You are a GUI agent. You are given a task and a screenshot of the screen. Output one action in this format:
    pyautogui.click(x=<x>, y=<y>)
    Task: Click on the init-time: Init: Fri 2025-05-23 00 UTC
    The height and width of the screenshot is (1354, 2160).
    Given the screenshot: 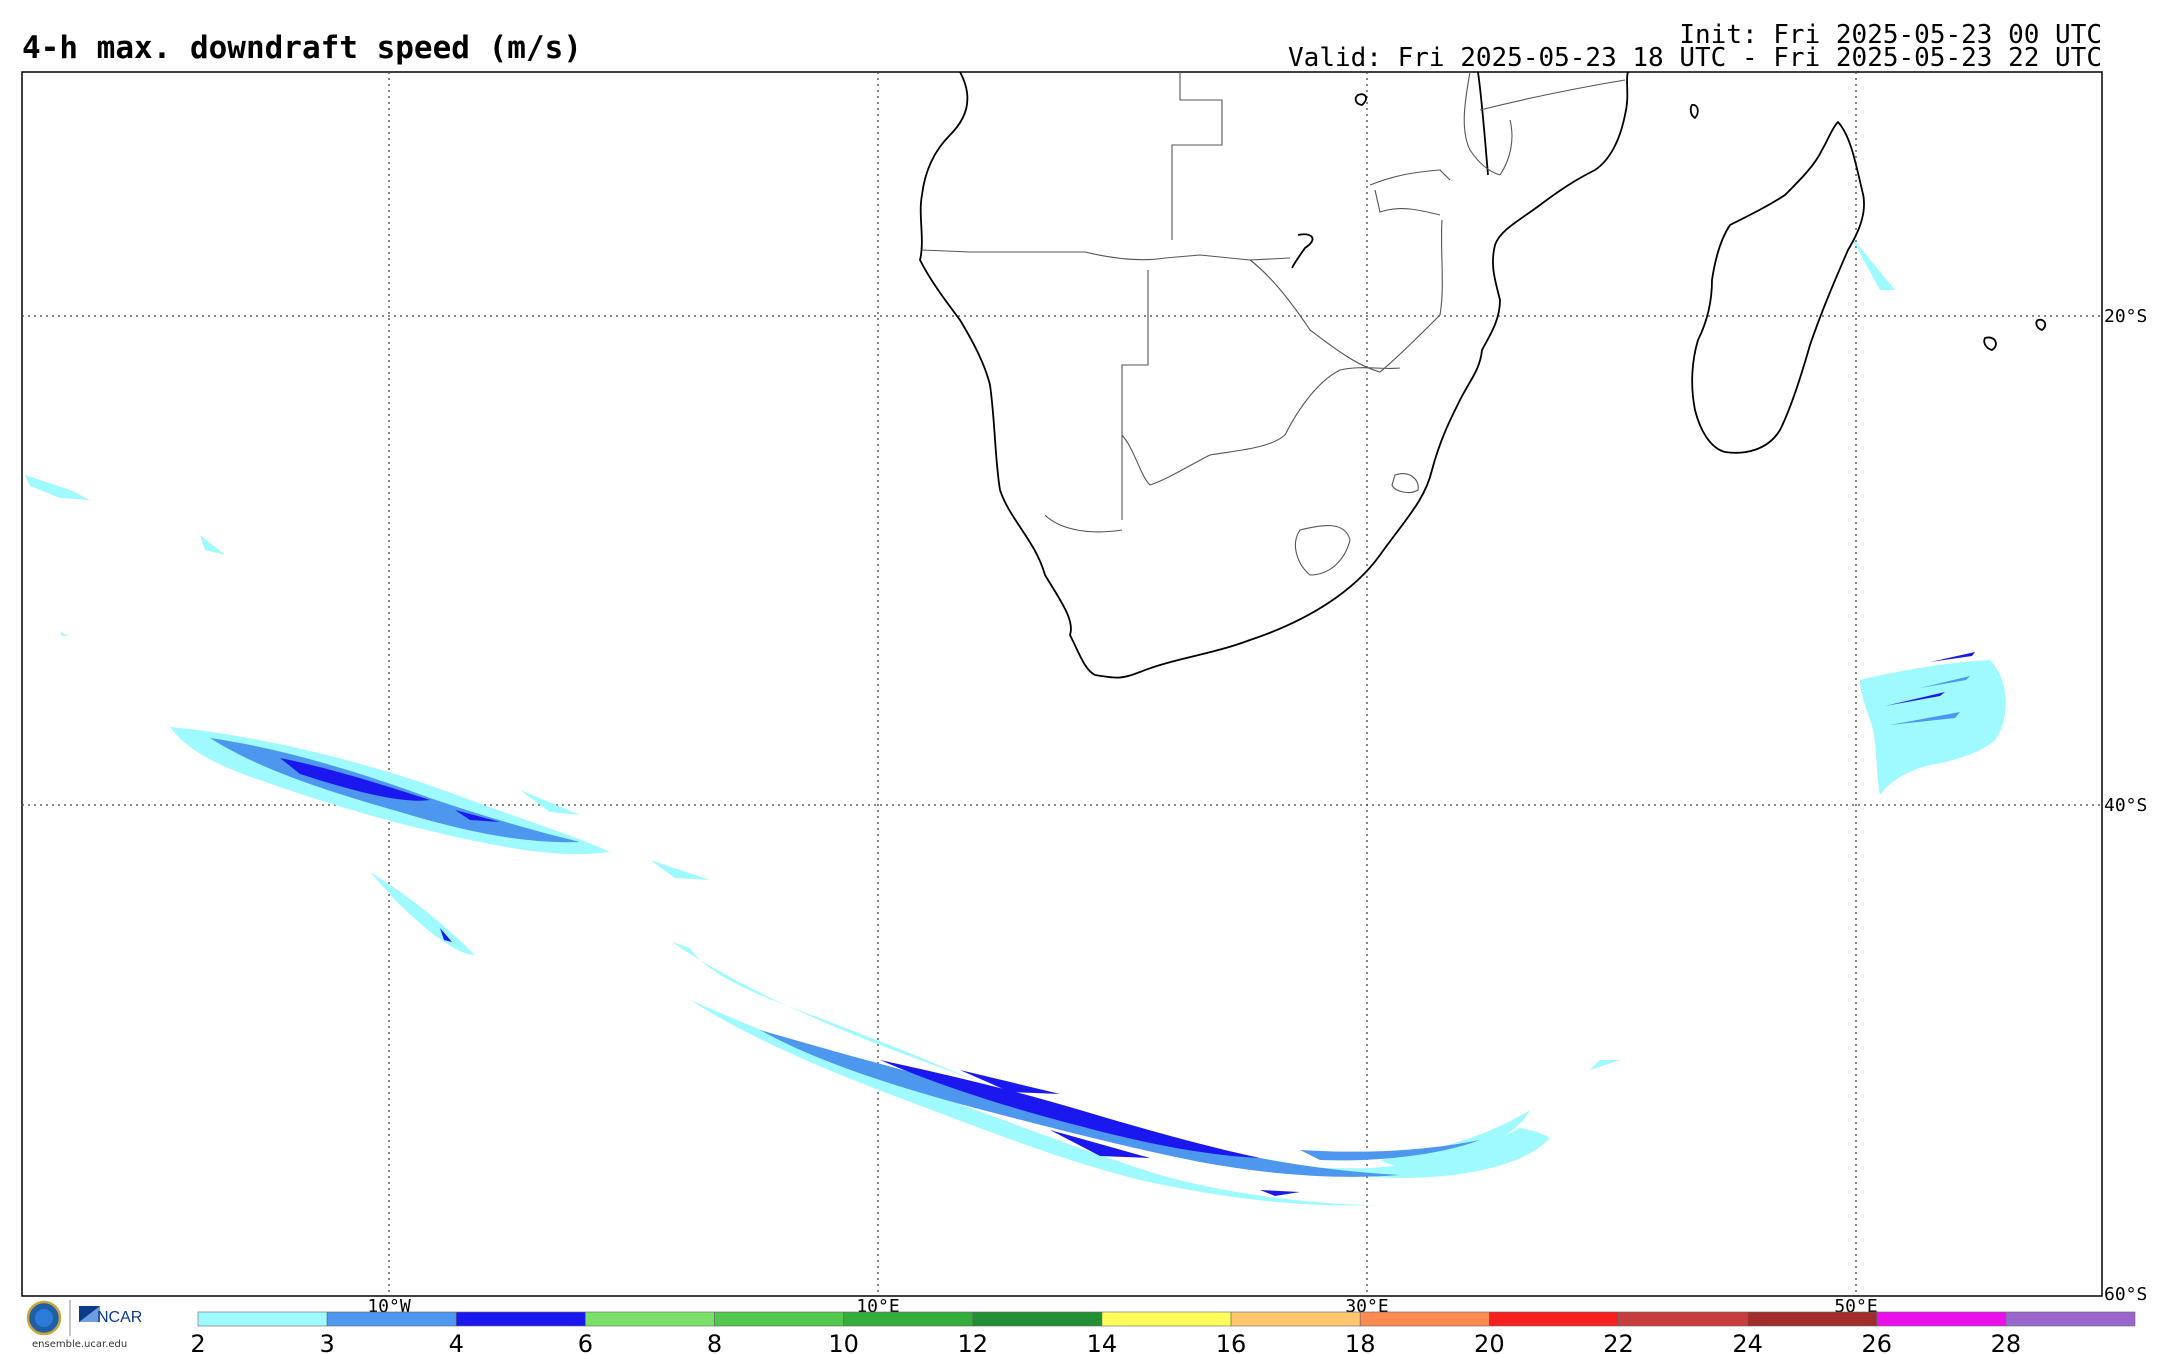 What is the action you would take?
    pyautogui.click(x=1890, y=35)
    